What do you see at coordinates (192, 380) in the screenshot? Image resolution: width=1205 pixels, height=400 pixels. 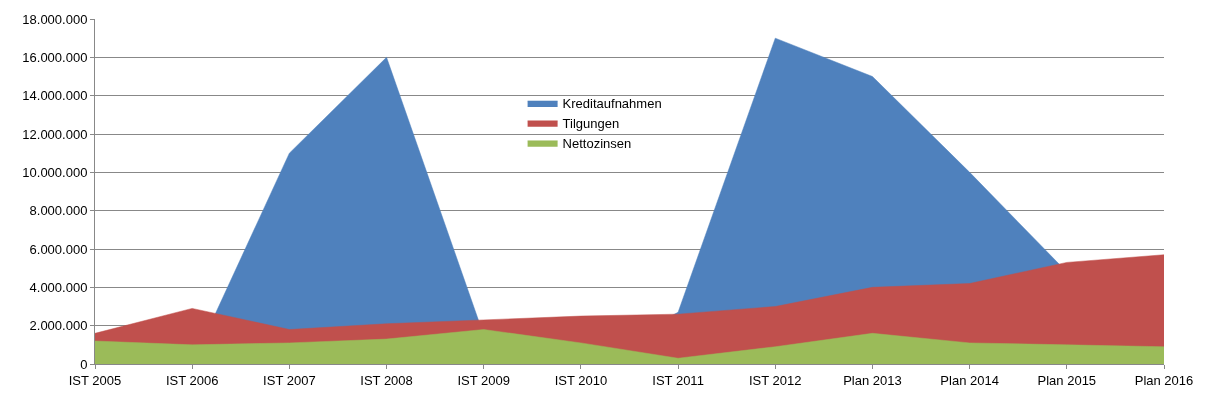 I see `x-tick-label: IST 2006` at bounding box center [192, 380].